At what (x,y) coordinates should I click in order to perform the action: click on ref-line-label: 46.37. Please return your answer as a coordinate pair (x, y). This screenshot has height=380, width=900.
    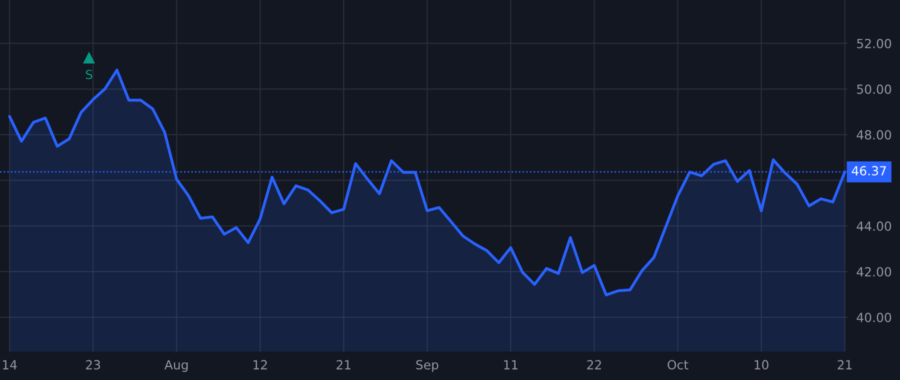
    Looking at the image, I should click on (869, 171).